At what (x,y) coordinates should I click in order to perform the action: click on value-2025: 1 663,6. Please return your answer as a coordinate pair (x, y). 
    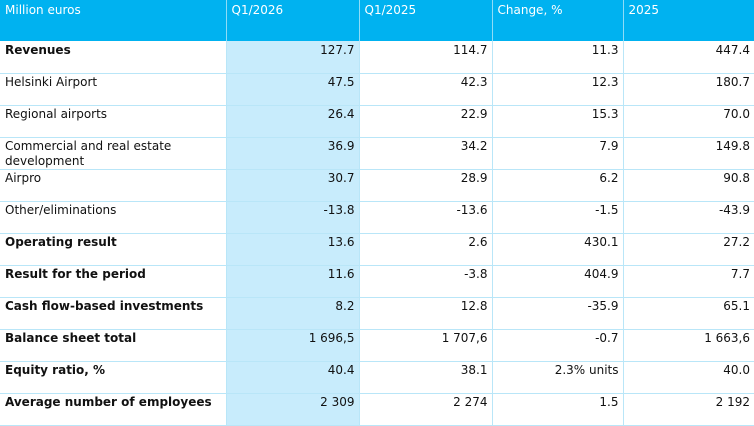
    Looking at the image, I should click on (688, 345).